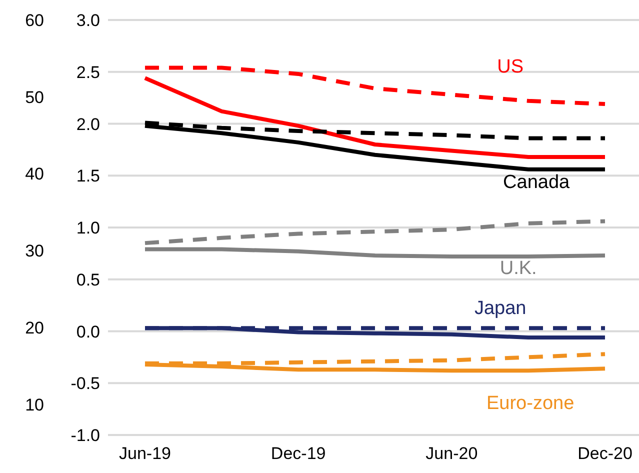  I want to click on y-tick-label: 2.0, so click(88, 124).